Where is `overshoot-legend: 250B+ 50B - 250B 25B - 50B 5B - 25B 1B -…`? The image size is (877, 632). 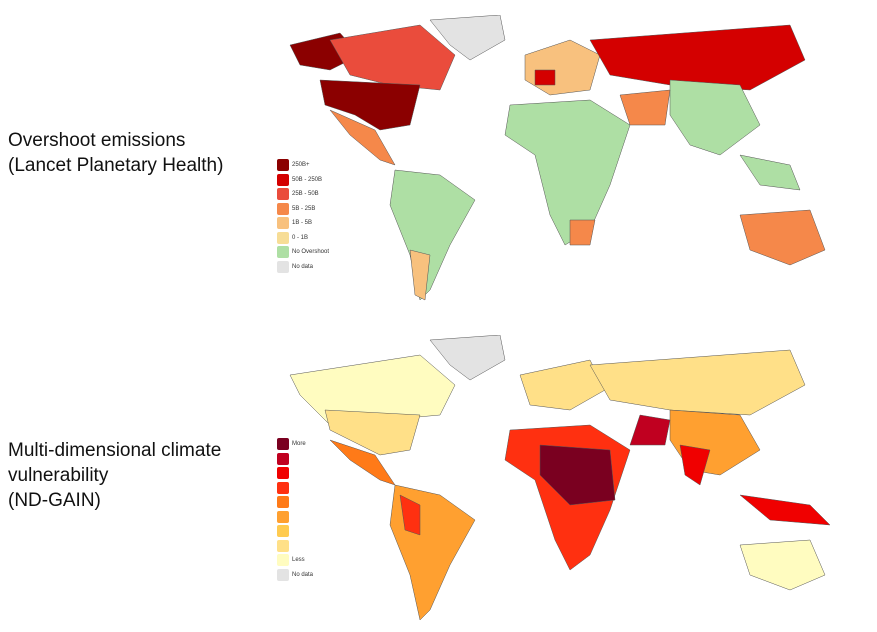 overshoot-legend: 250B+ 50B - 250B 25B - 50B 5B - 25B 1B -… is located at coordinates (303, 216).